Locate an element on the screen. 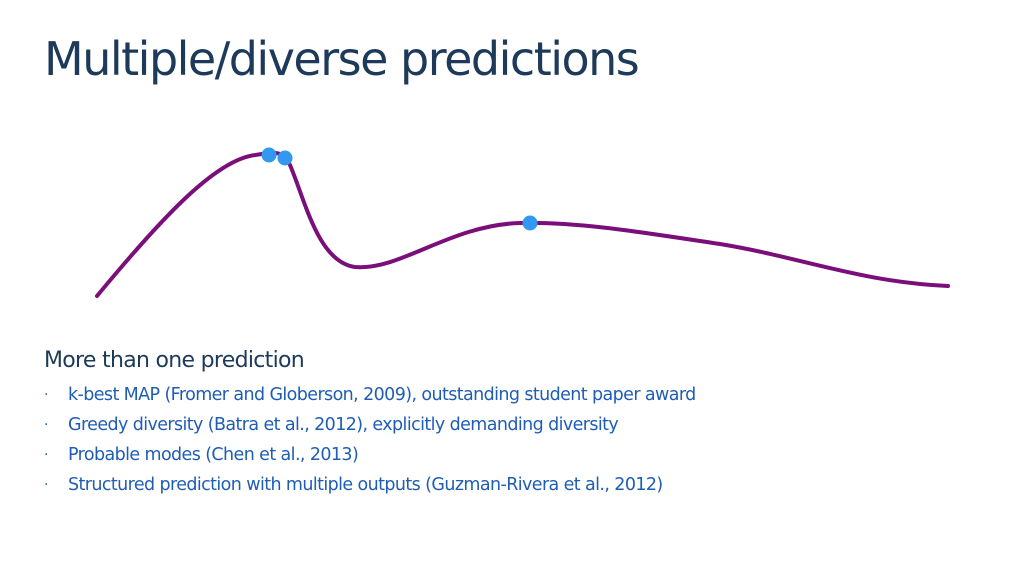 The image size is (1024, 576). list-item-text: Probable modes (Chen et al., 2013) is located at coordinates (213, 455).